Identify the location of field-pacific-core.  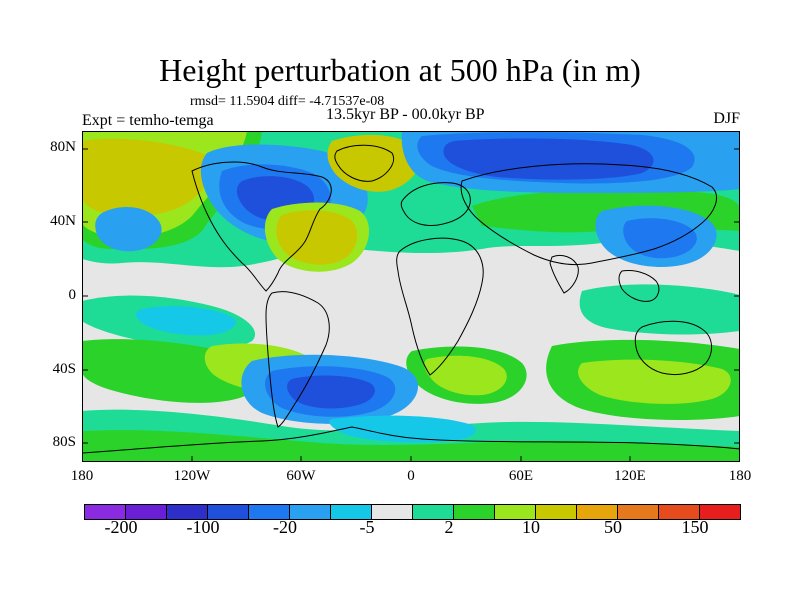
(147, 177).